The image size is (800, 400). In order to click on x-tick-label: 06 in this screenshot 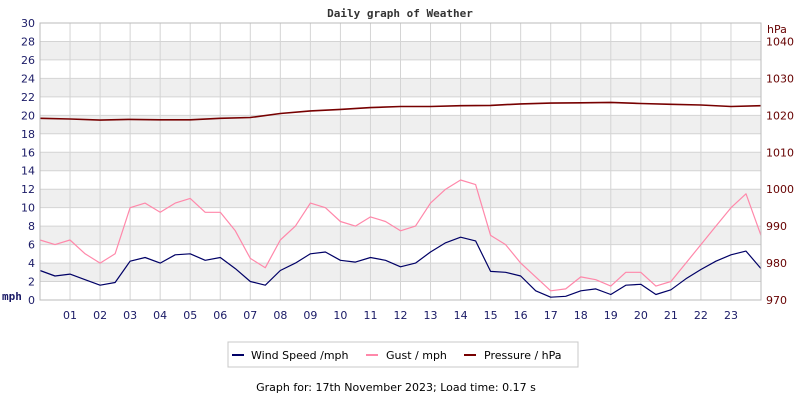, I will do `click(220, 315)`.